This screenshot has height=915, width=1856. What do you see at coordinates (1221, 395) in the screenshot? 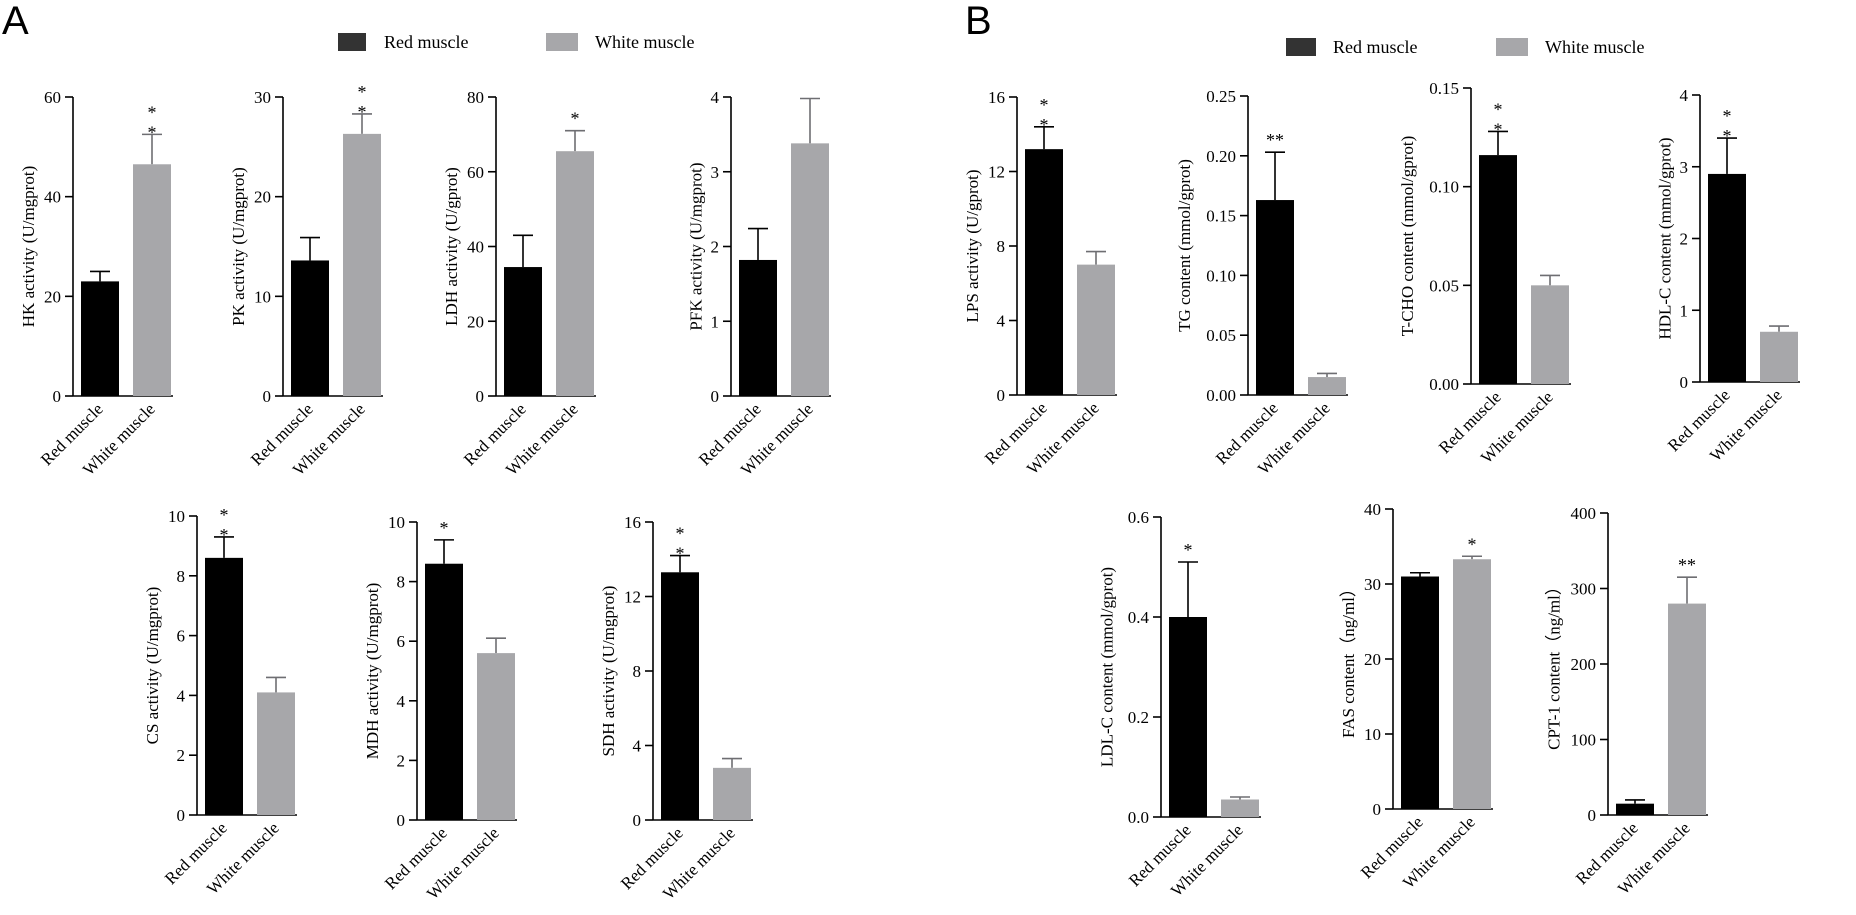
I see `y-tick-label: 0.00` at bounding box center [1221, 395].